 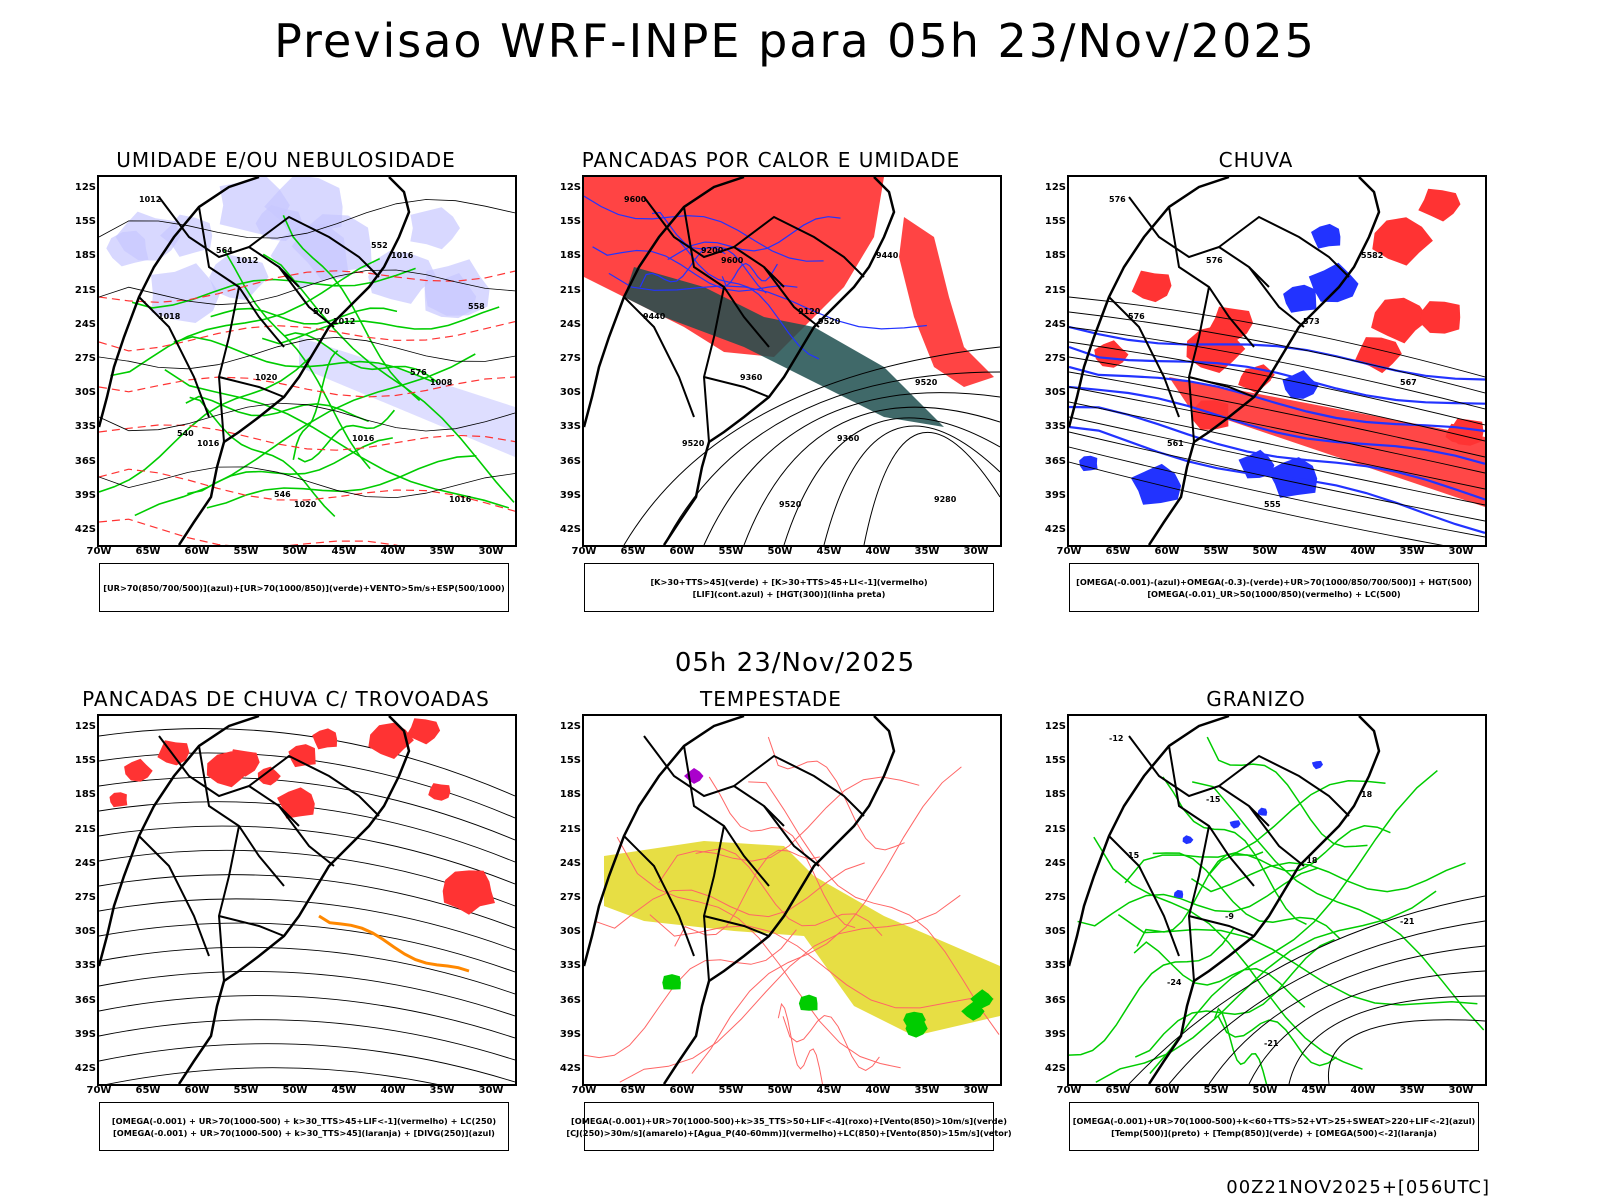 I want to click on panel-title: GRANIZO, so click(x=1256, y=699).